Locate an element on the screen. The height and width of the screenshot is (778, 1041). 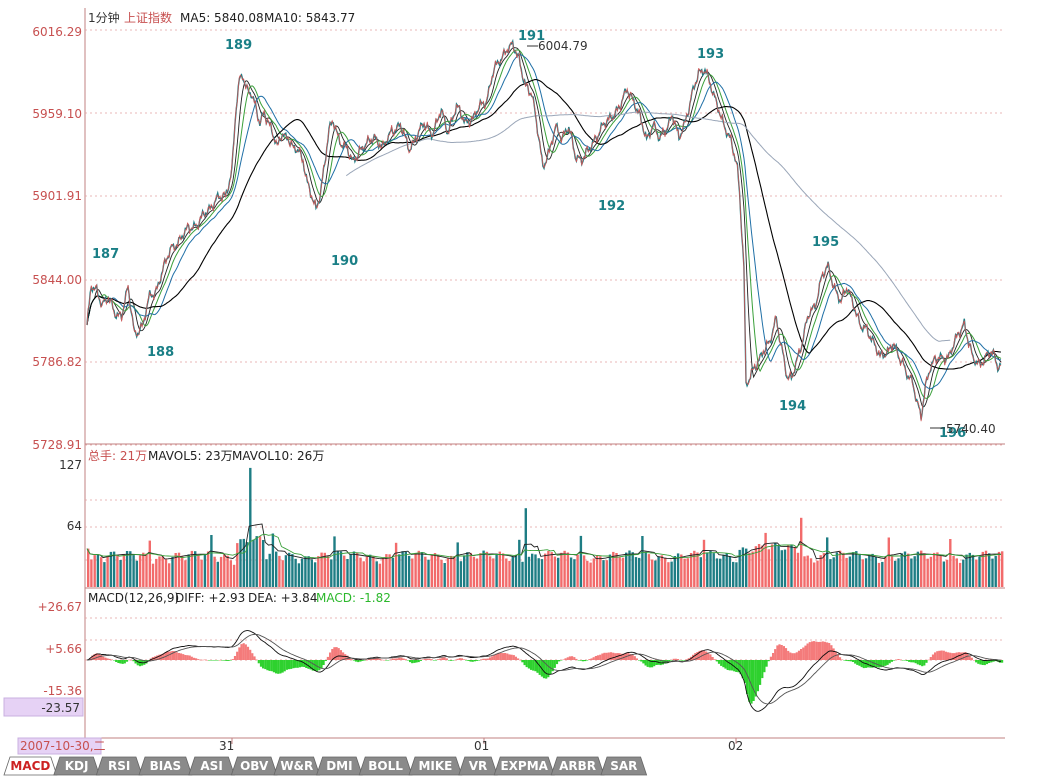
tab-kdj: KDJ is located at coordinates (76, 766).